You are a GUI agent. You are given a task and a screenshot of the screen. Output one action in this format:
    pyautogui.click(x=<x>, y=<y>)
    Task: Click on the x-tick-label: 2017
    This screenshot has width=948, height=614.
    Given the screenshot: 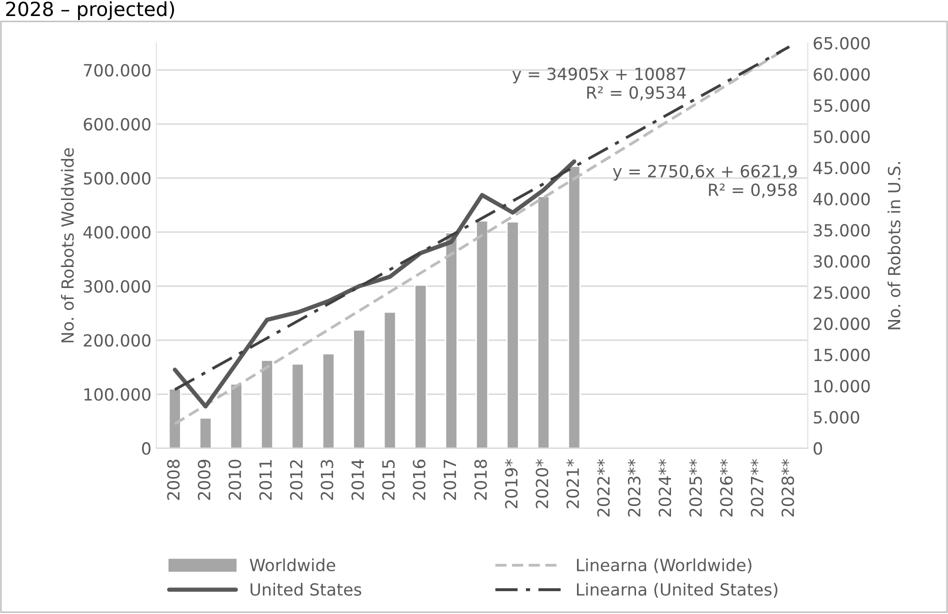 What is the action you would take?
    pyautogui.click(x=450, y=480)
    